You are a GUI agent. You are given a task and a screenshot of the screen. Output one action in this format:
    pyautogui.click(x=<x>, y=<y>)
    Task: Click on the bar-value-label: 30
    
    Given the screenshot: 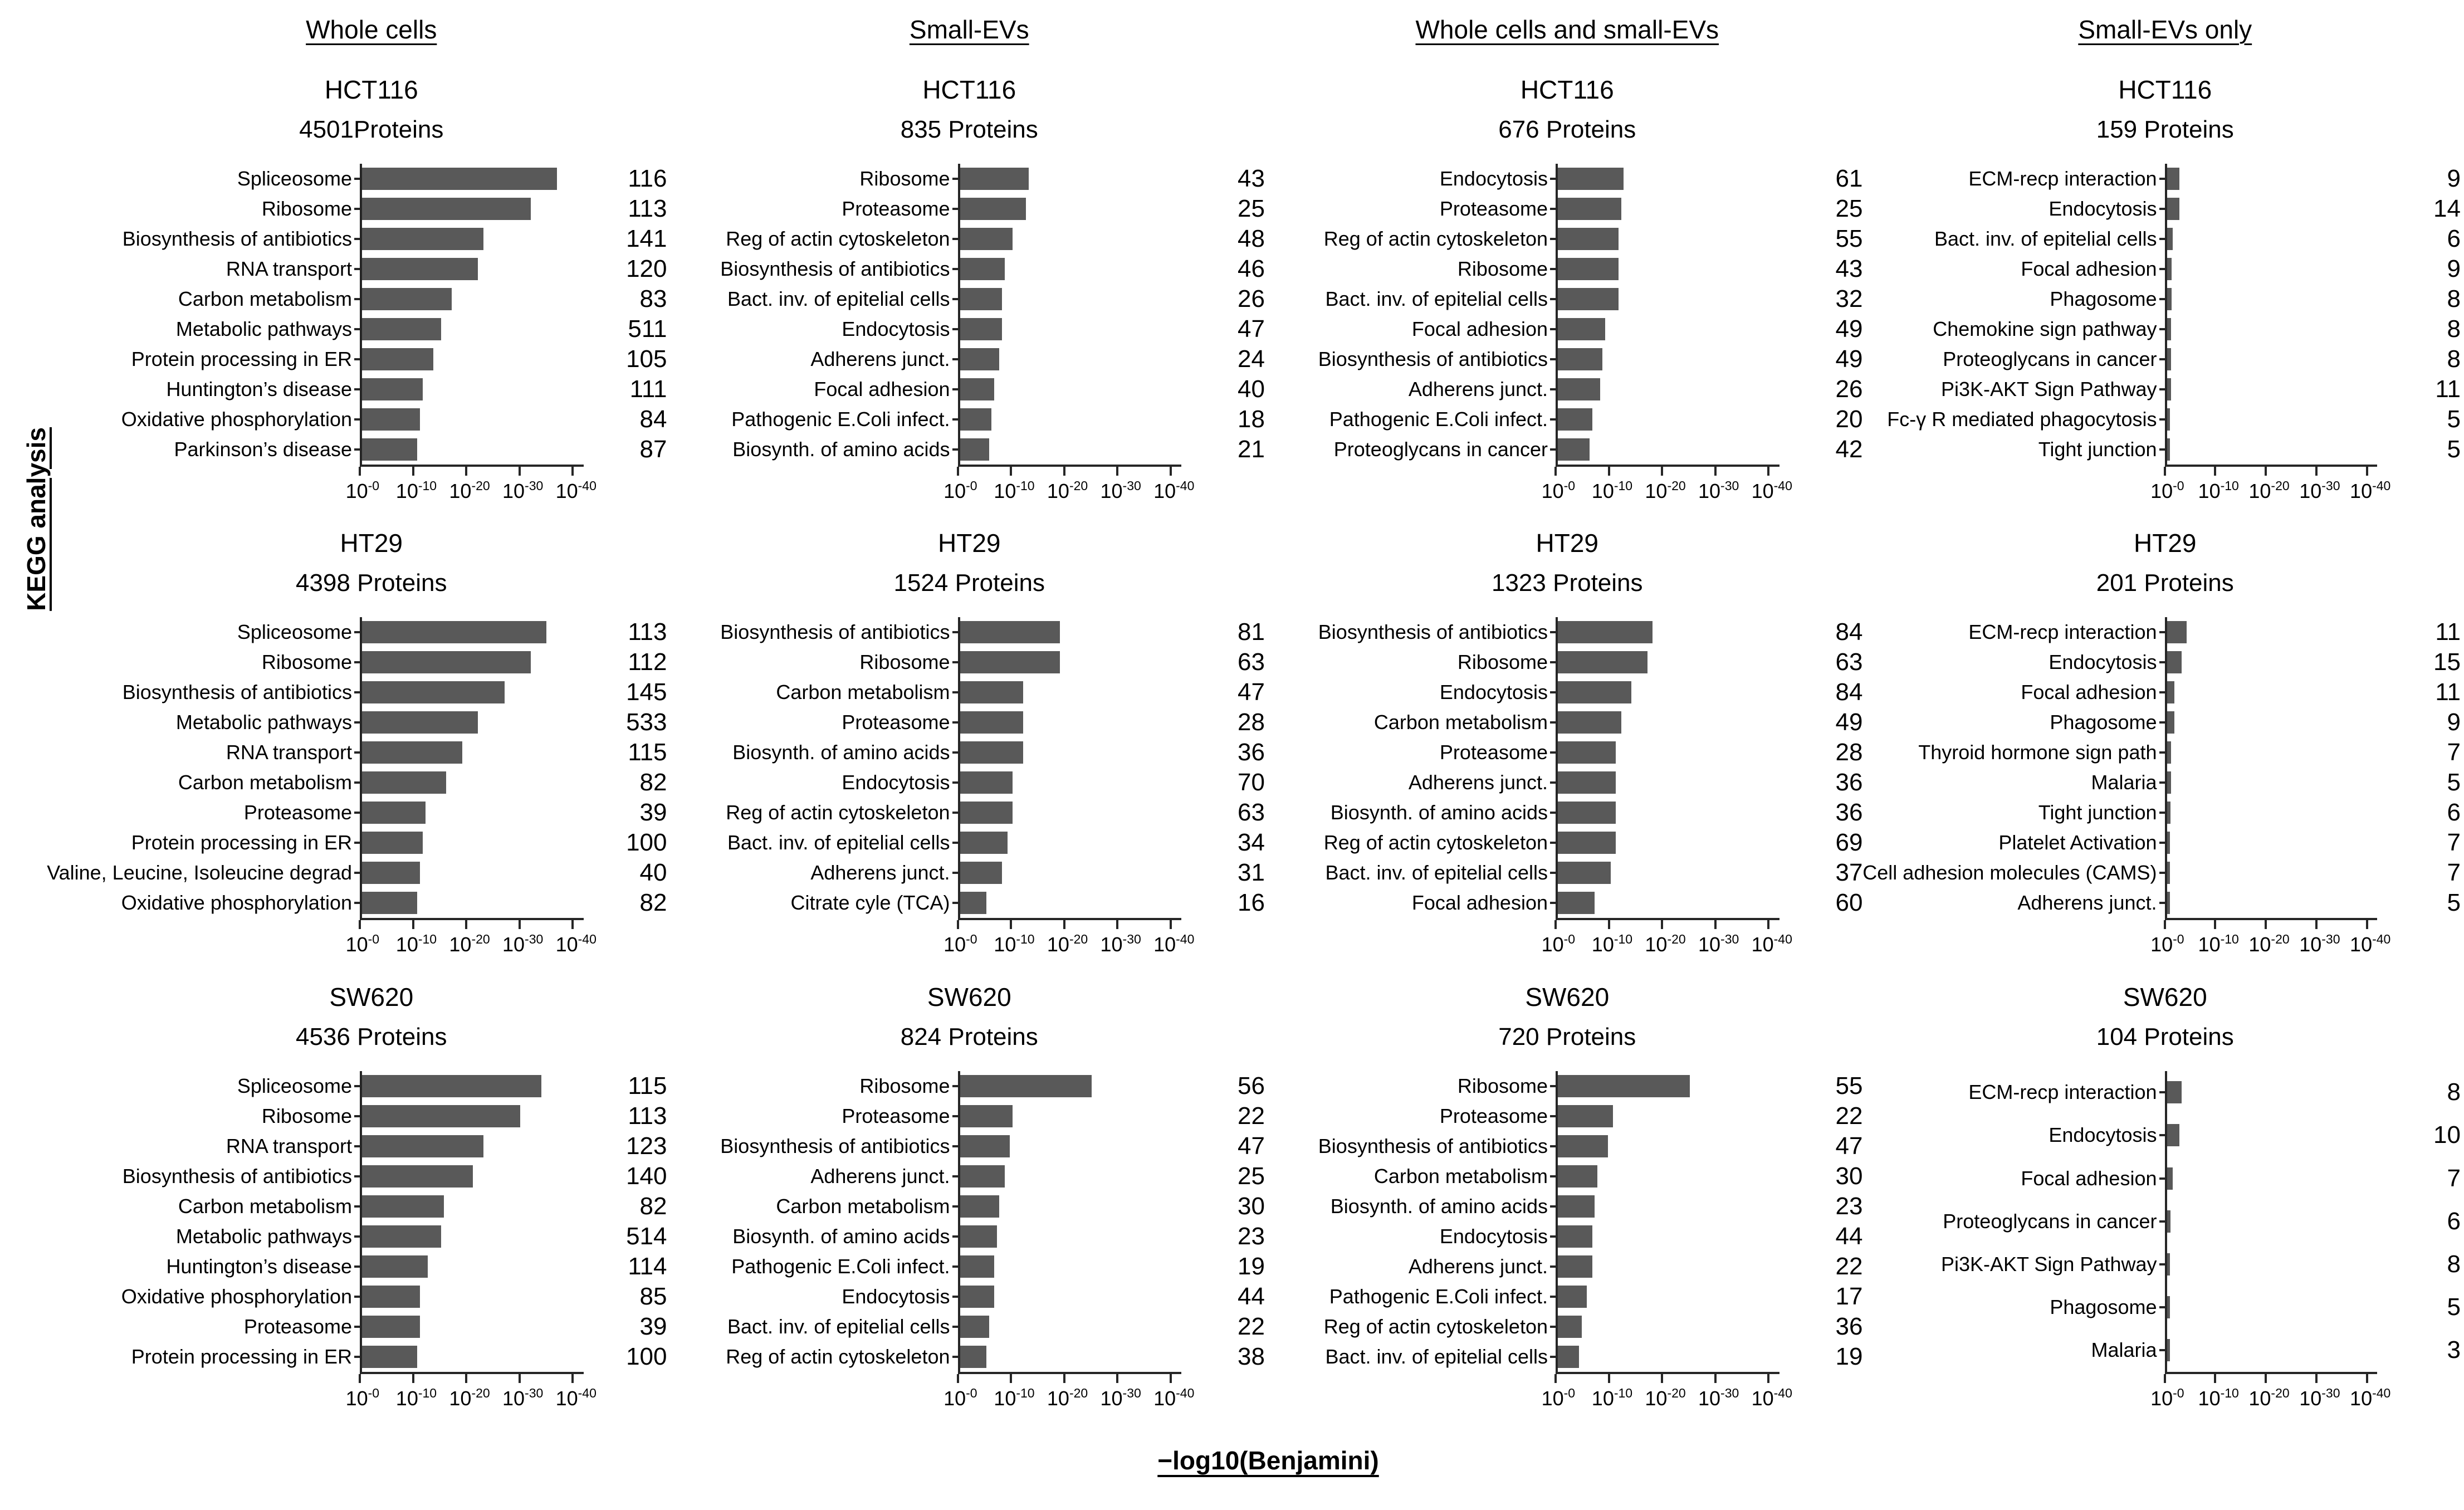 What is the action you would take?
    pyautogui.click(x=1849, y=1176)
    